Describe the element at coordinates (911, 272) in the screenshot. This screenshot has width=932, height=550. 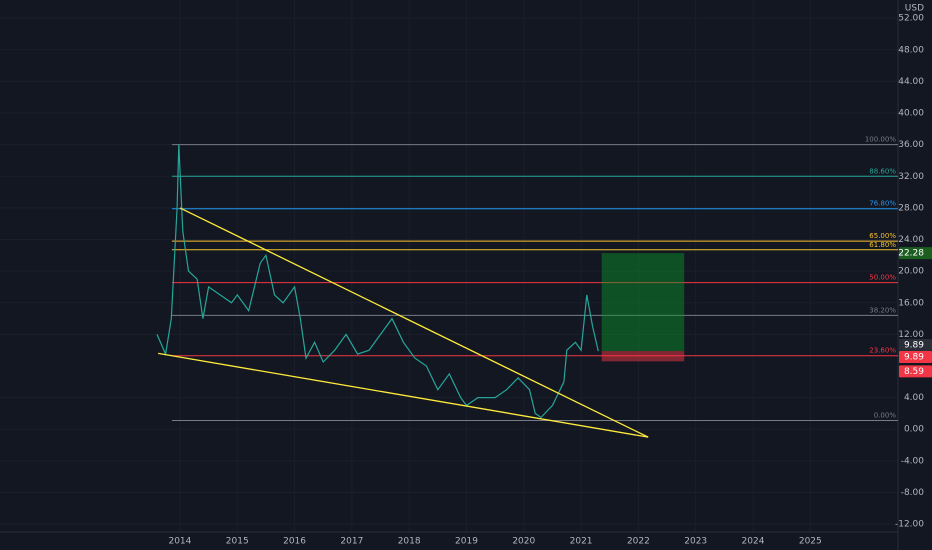
I see `y-tick-label: 20.00` at that location.